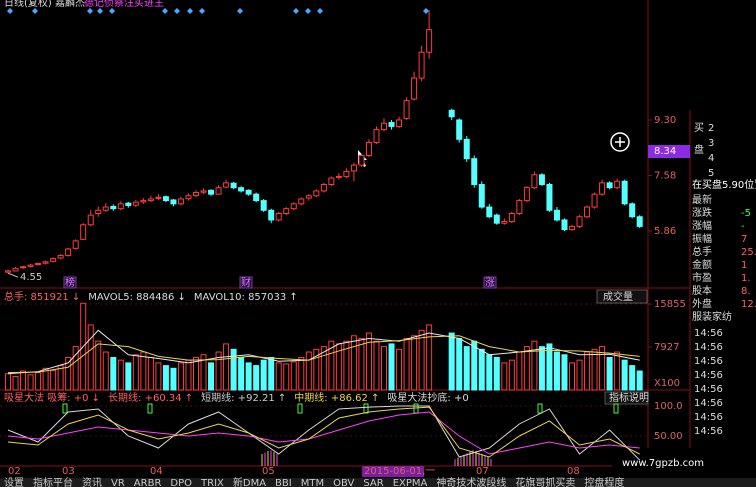  What do you see at coordinates (748, 252) in the screenshot?
I see `side-row-value: 25.` at bounding box center [748, 252].